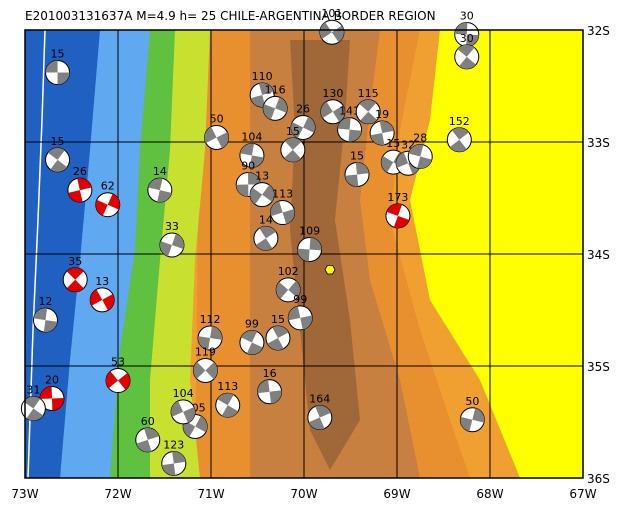 The width and height of the screenshot is (625, 507). I want to click on depth-label: 19, so click(382, 114).